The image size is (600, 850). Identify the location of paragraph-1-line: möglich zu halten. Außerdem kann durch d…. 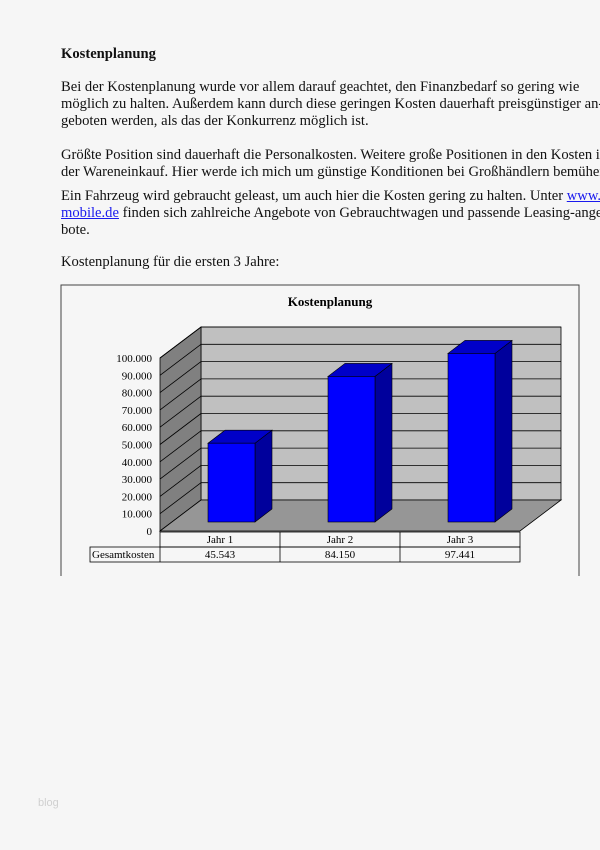
(330, 104).